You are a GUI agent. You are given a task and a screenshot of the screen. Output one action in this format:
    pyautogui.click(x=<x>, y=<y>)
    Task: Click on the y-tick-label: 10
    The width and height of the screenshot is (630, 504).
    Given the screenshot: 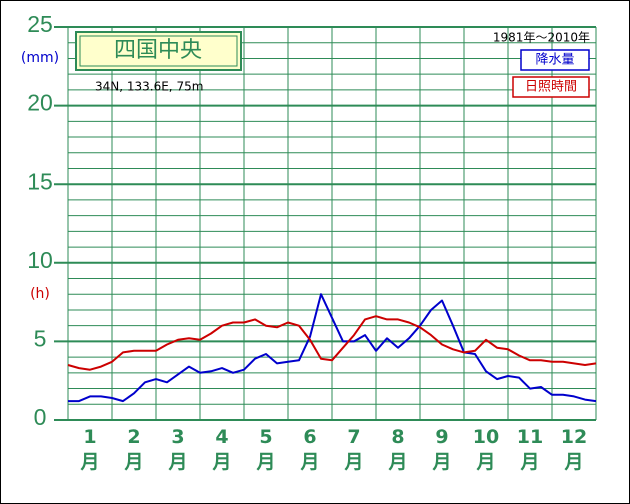 What is the action you would take?
    pyautogui.click(x=40, y=260)
    